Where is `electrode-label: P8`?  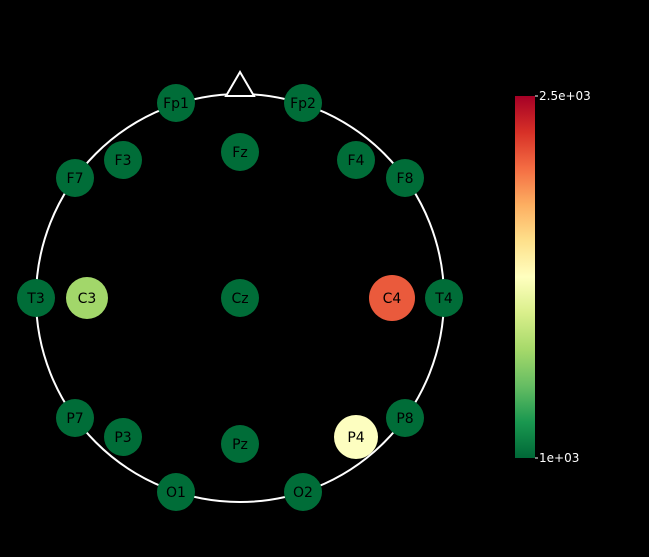 electrode-label: P8 is located at coordinates (404, 419).